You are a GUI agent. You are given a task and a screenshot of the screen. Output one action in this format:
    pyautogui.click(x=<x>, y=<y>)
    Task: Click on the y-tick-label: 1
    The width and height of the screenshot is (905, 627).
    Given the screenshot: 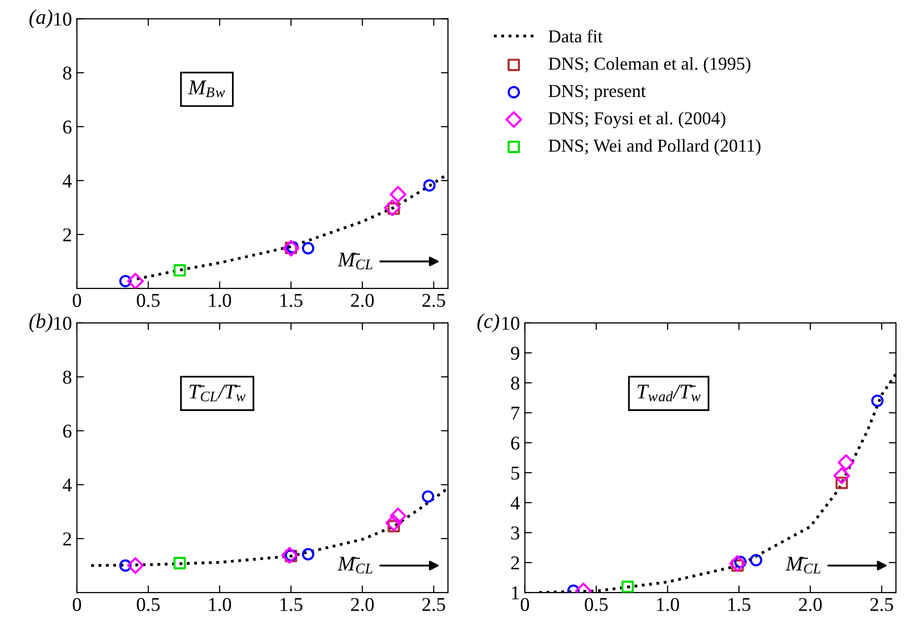 What is the action you would take?
    pyautogui.click(x=515, y=593)
    